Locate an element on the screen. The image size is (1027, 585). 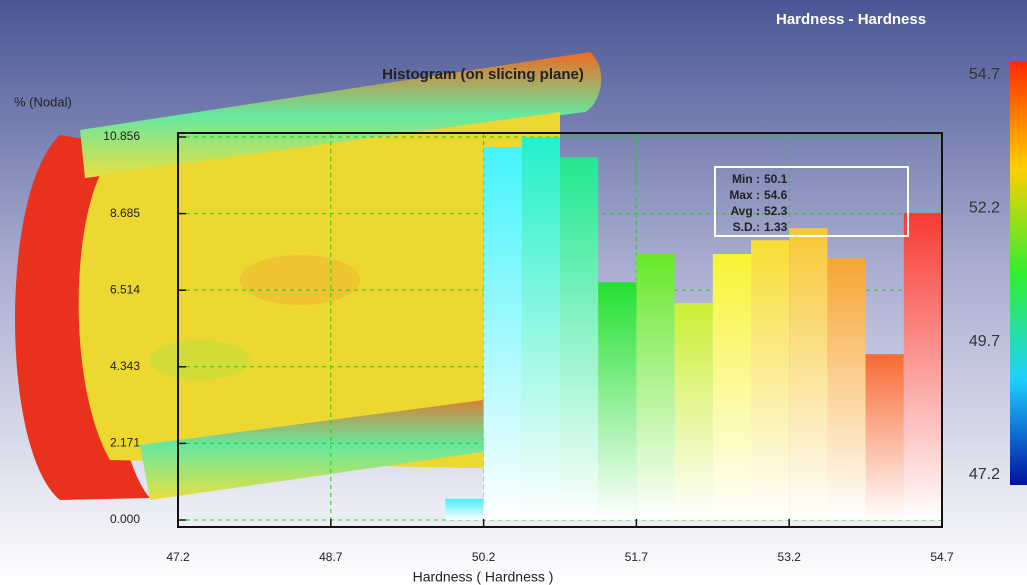
y-tick-label: 4.343 is located at coordinates (125, 366).